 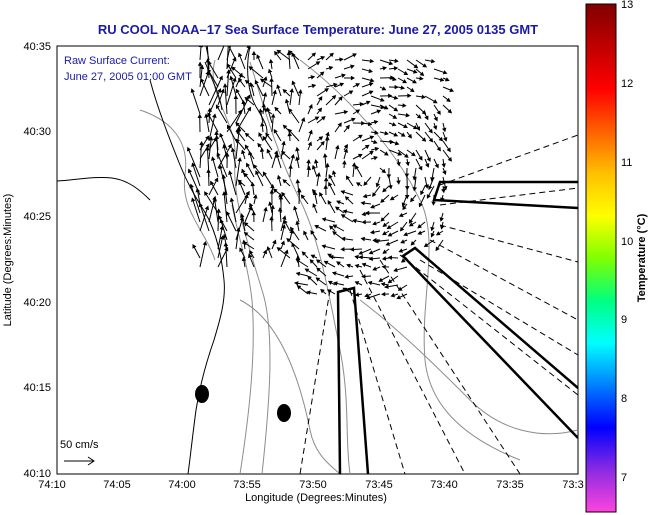 I want to click on x-tick-label: 73:55, so click(x=247, y=485).